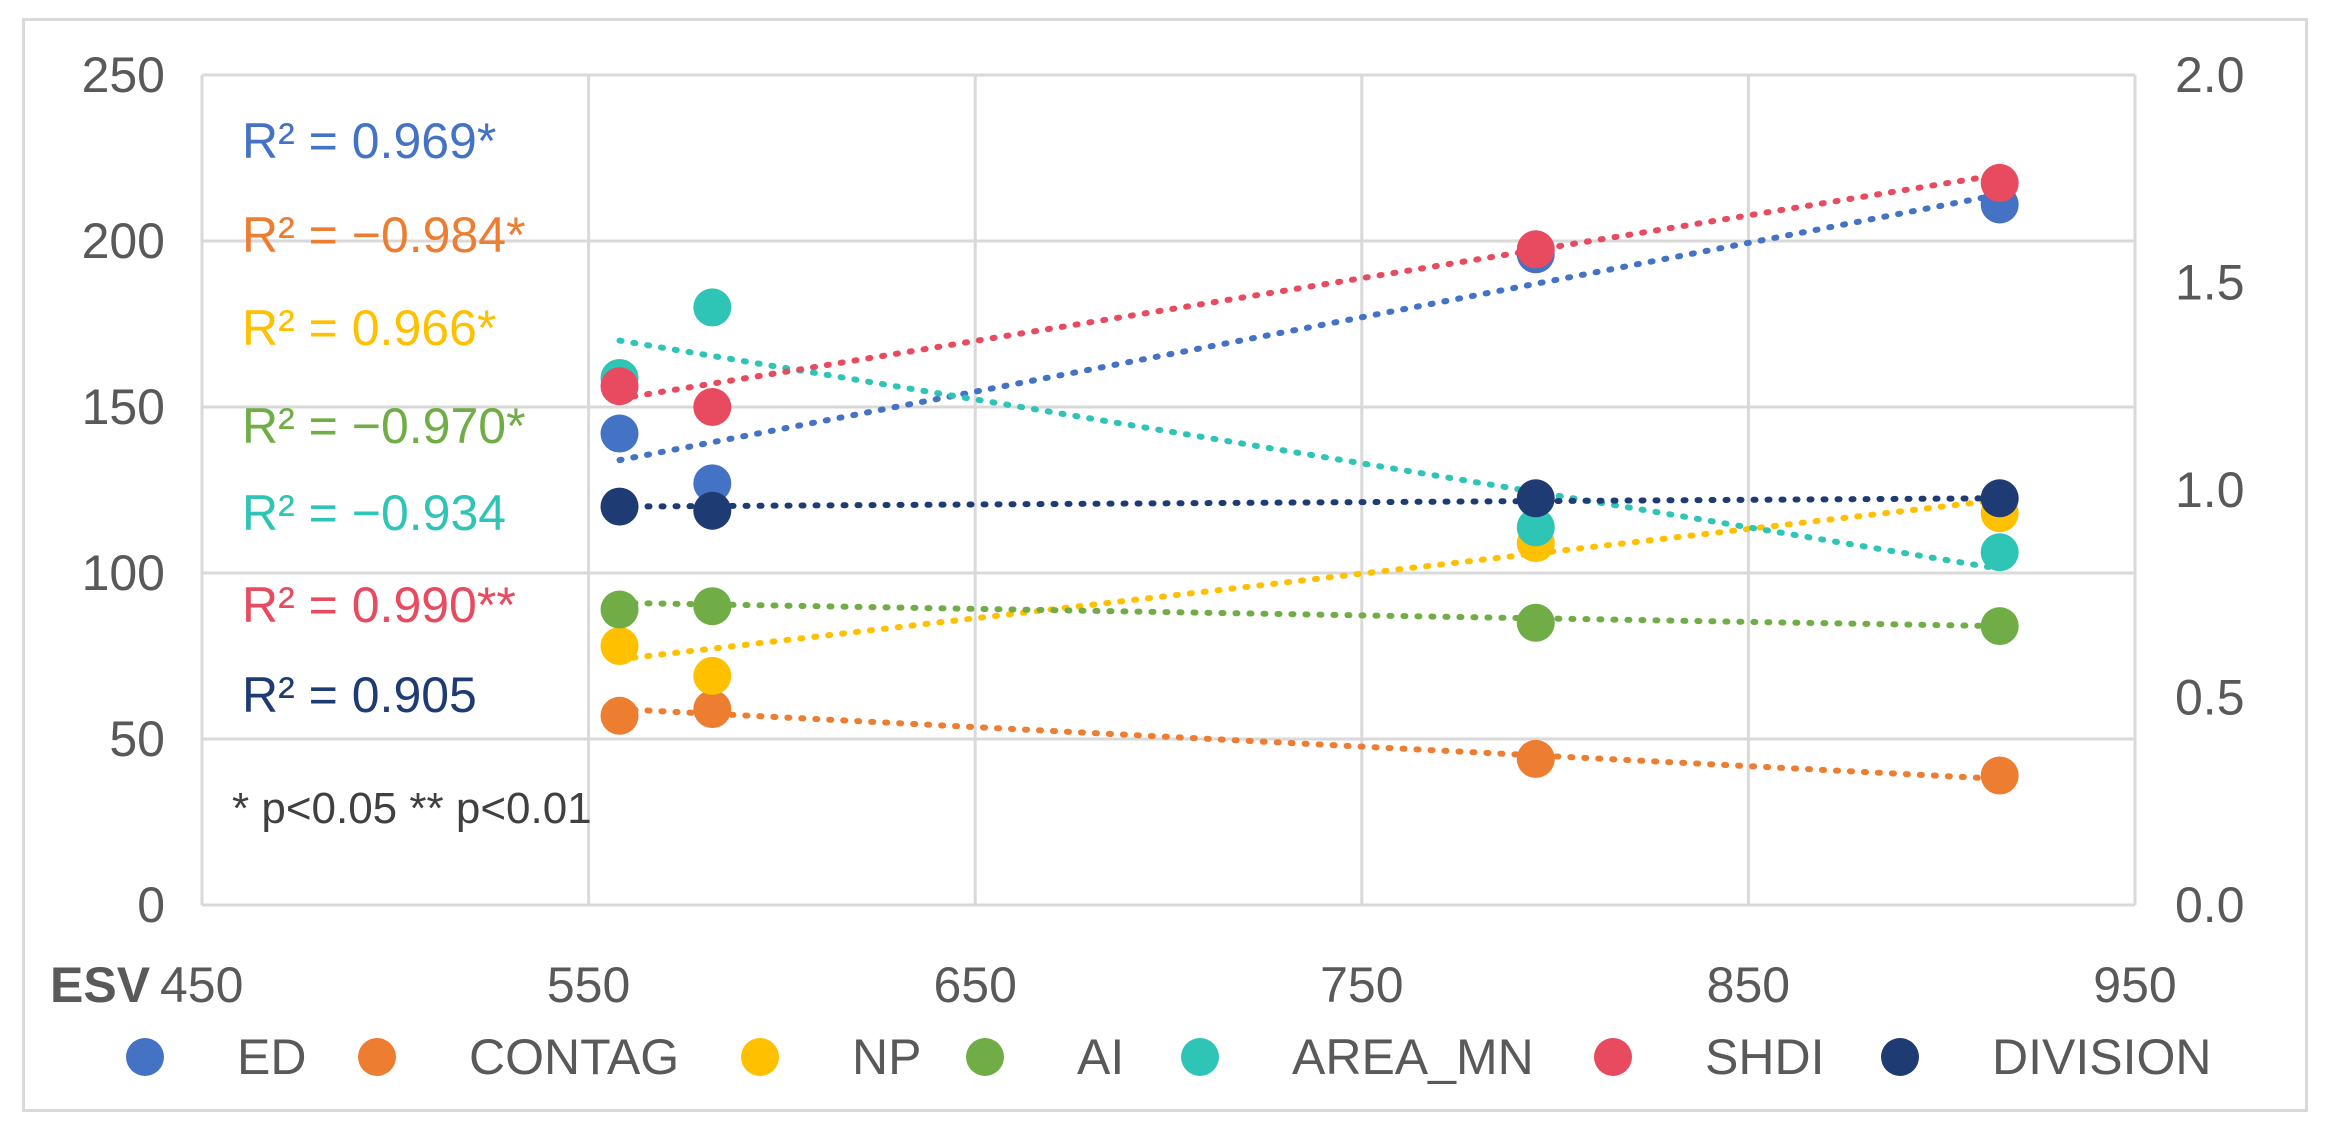 The width and height of the screenshot is (2327, 1130). What do you see at coordinates (369, 328) in the screenshot?
I see `r2-label-np: R² = 0.966*` at bounding box center [369, 328].